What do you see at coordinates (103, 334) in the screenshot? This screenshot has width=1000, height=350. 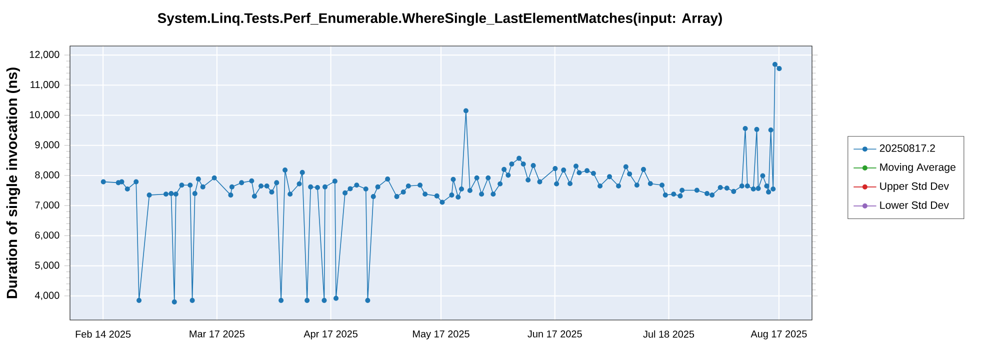 I see `x-tick-label: Feb 14 2025` at bounding box center [103, 334].